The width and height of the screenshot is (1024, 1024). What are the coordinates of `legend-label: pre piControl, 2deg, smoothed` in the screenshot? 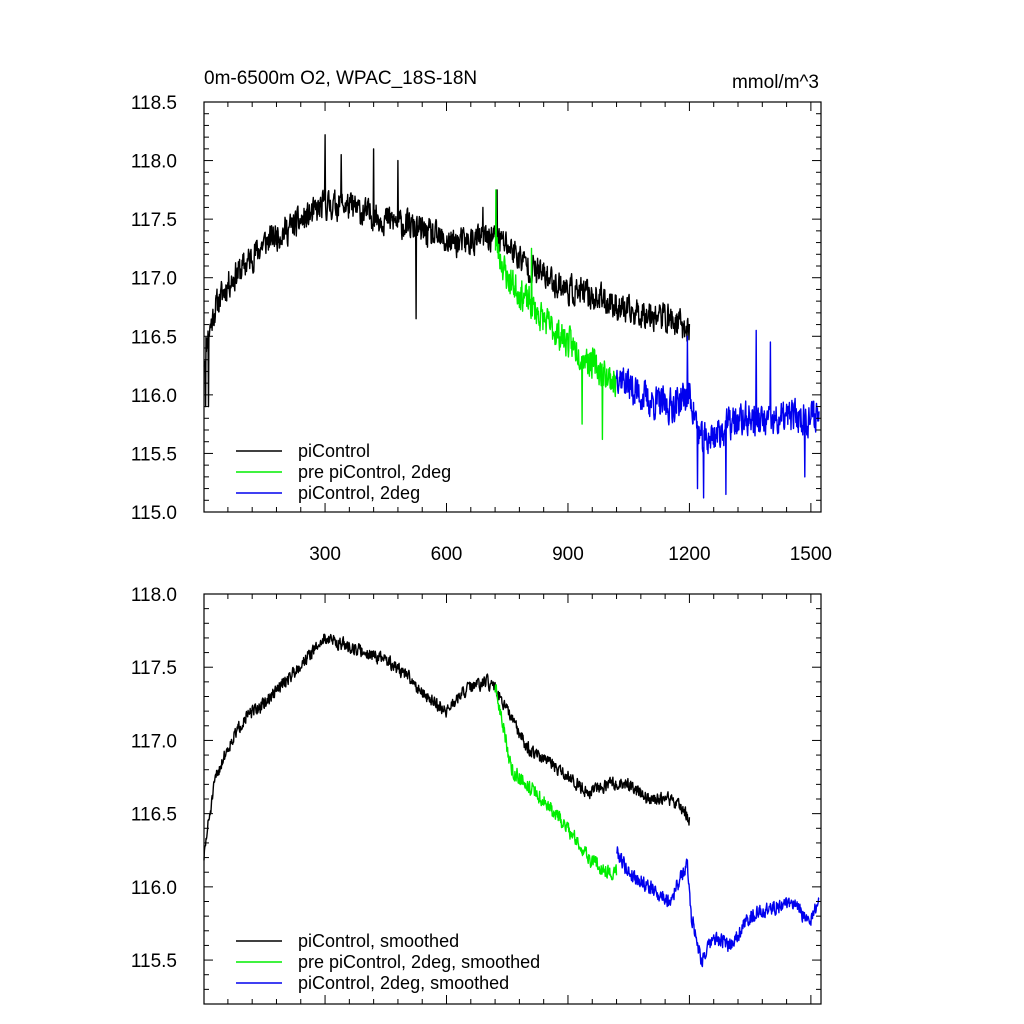 It's located at (419, 962).